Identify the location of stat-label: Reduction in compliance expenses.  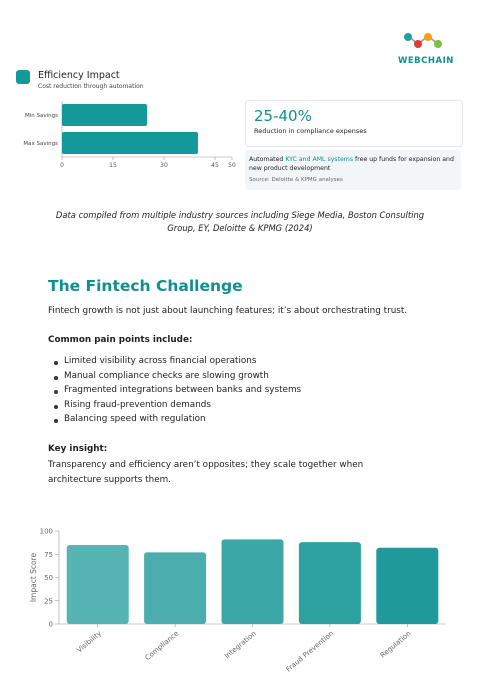
(310, 131).